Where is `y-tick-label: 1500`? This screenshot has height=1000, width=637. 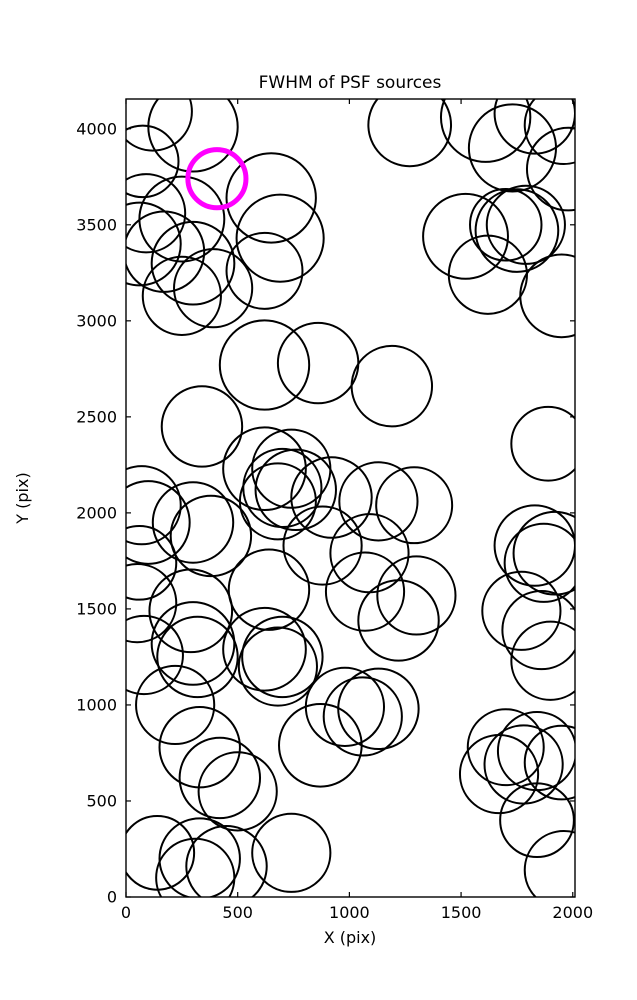
y-tick-label: 1500 is located at coordinates (96, 608).